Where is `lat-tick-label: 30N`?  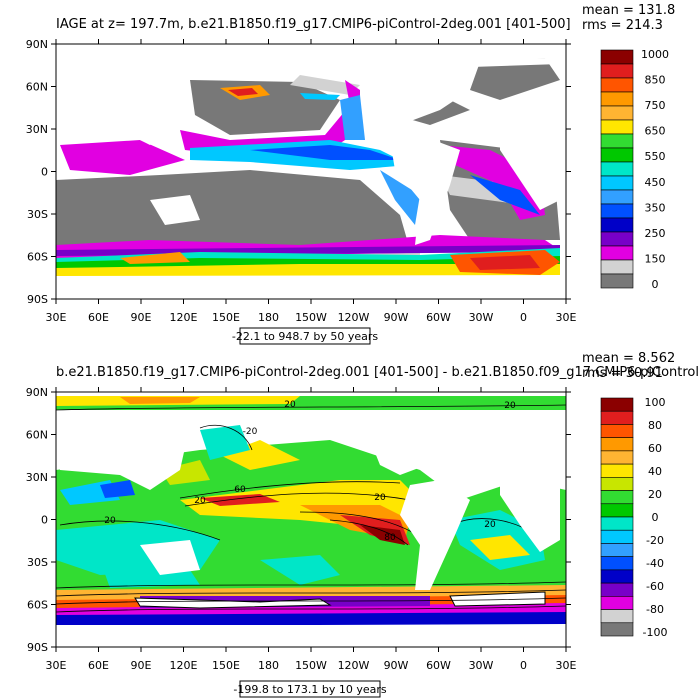 lat-tick-label: 30N is located at coordinates (37, 129).